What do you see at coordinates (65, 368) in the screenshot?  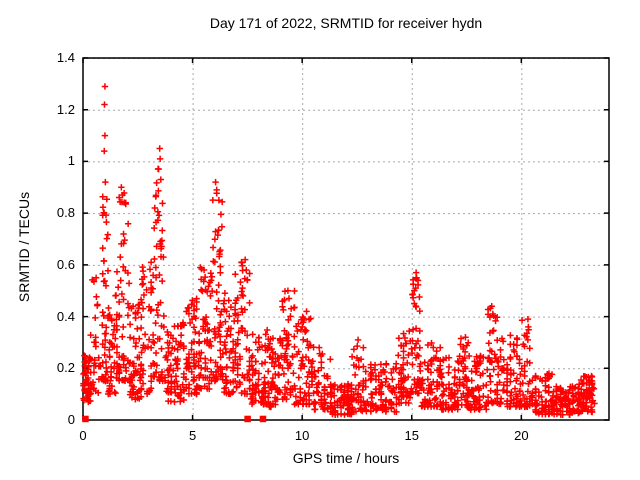 I see `y-tick-label: 0.2` at bounding box center [65, 368].